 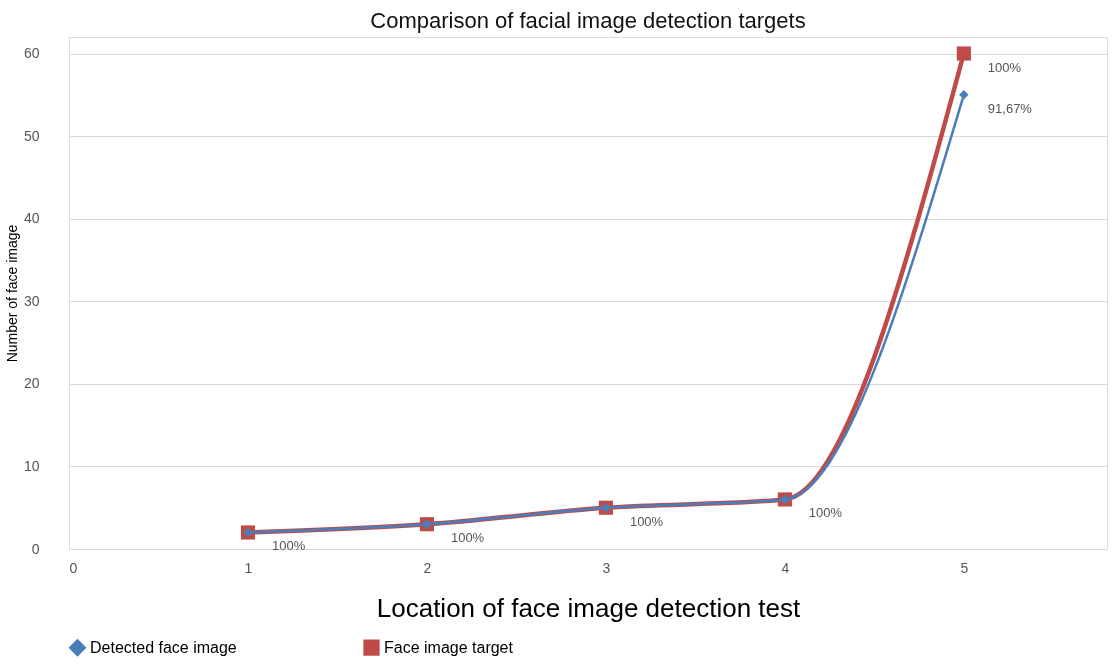 What do you see at coordinates (73, 567) in the screenshot?
I see `x-tick-label: 0` at bounding box center [73, 567].